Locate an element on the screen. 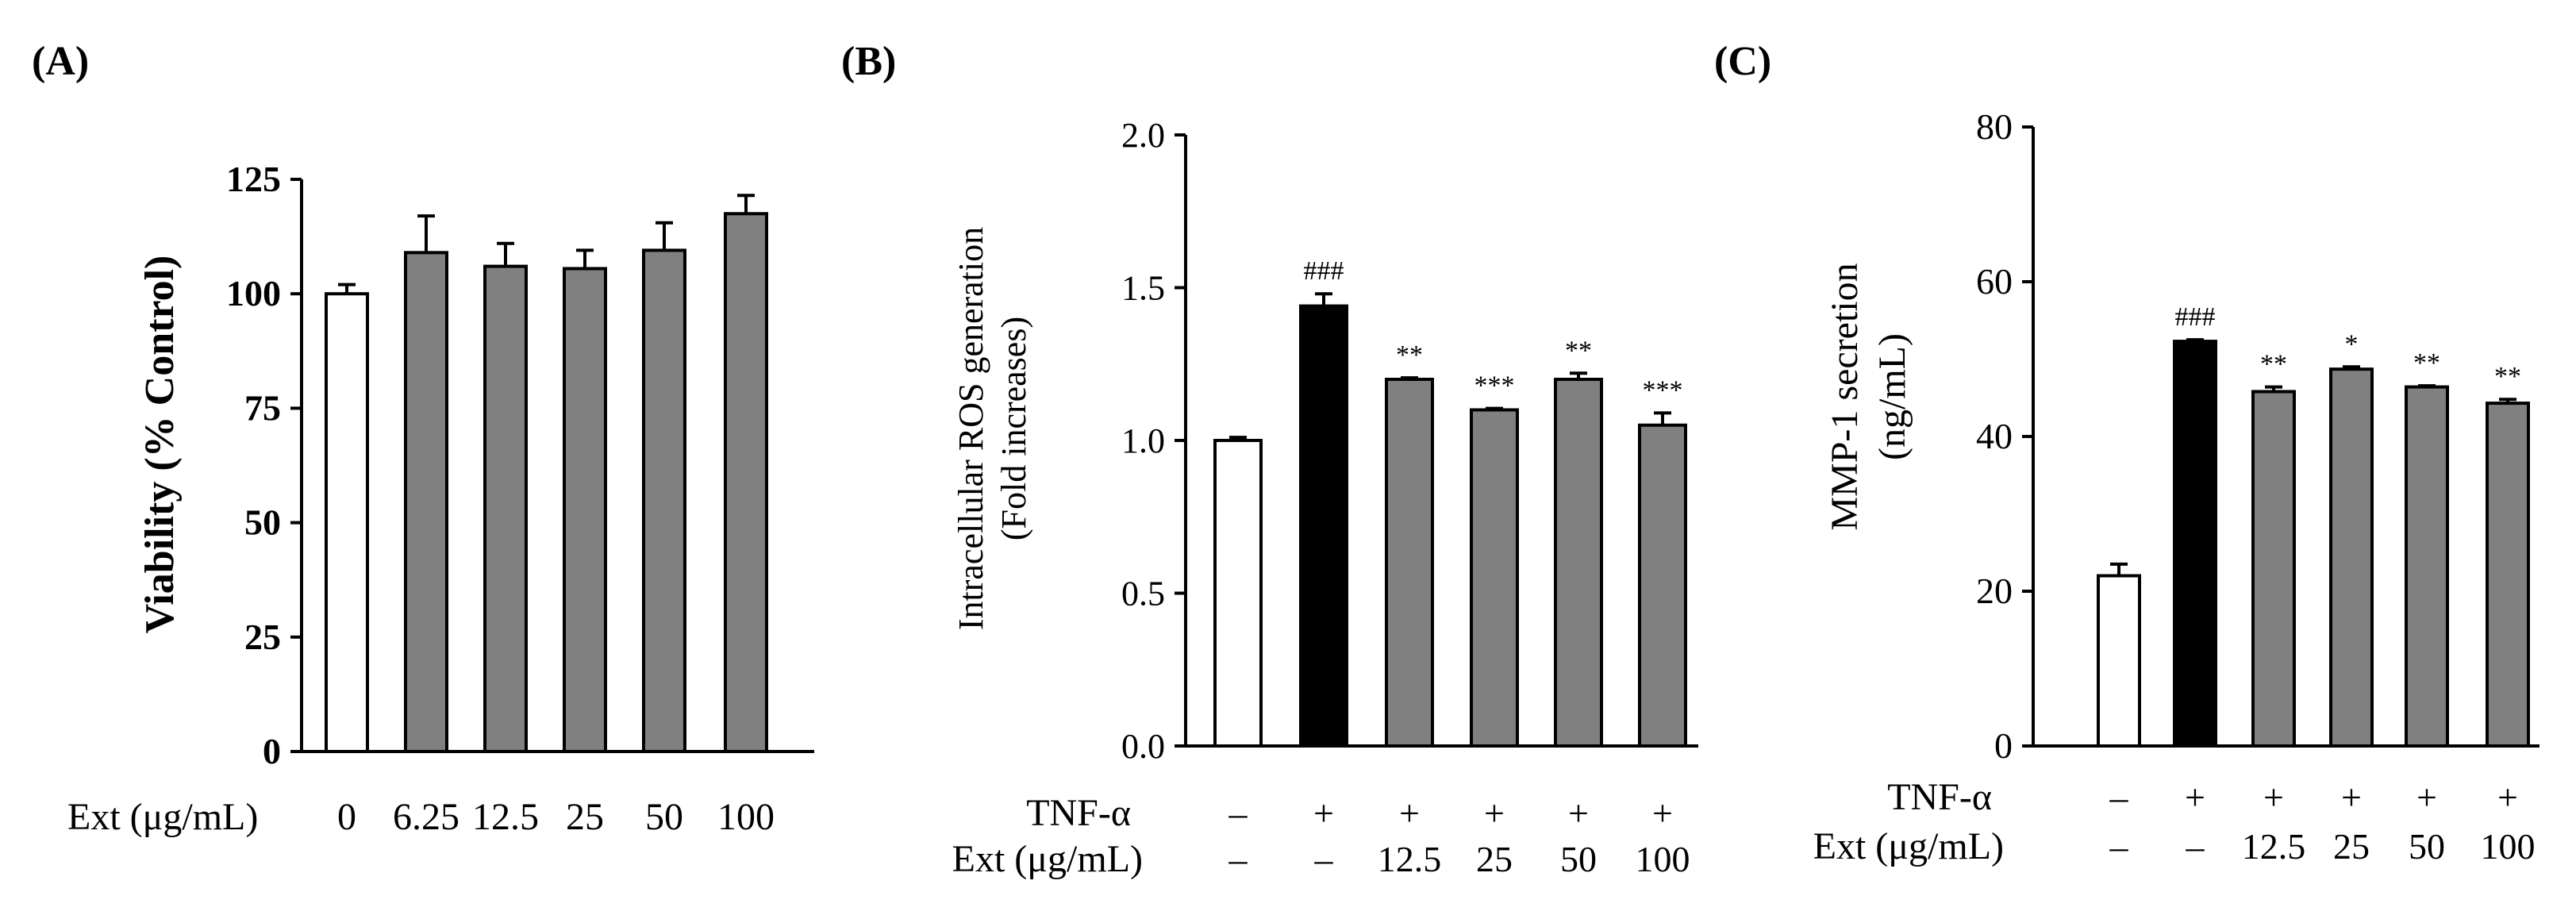  panel-a-bars is located at coordinates (546, 483).